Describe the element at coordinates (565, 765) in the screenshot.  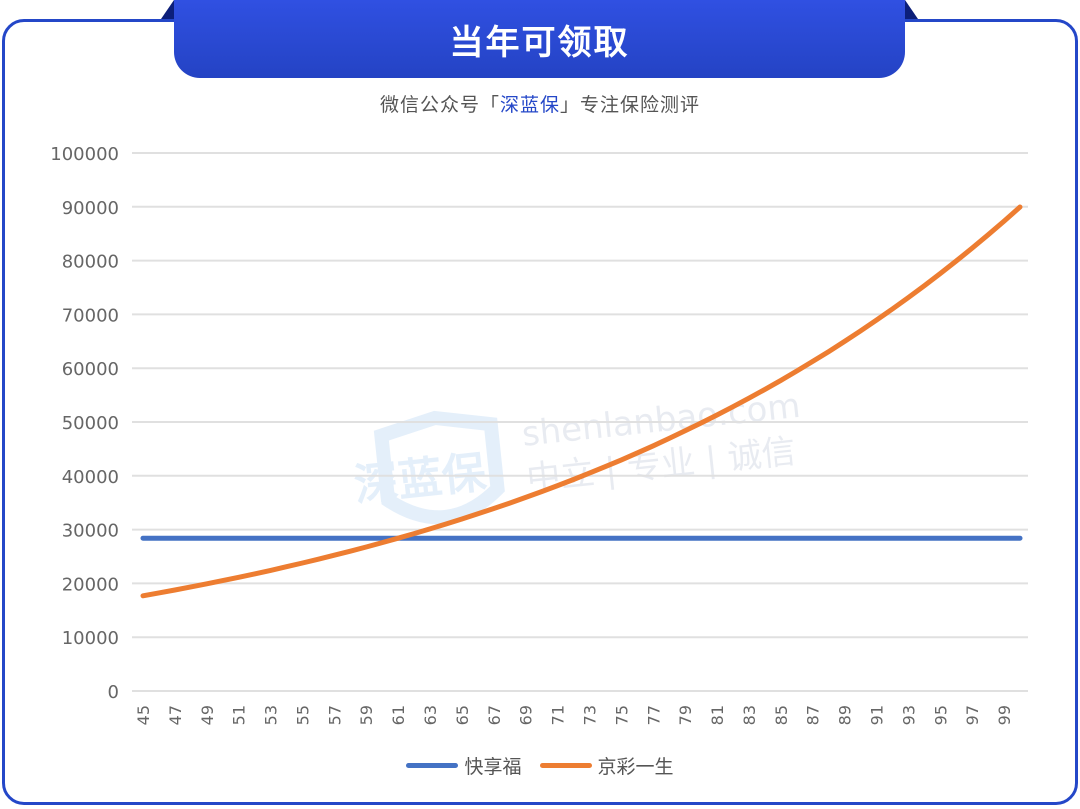
I see `legend-swatch-orange` at that location.